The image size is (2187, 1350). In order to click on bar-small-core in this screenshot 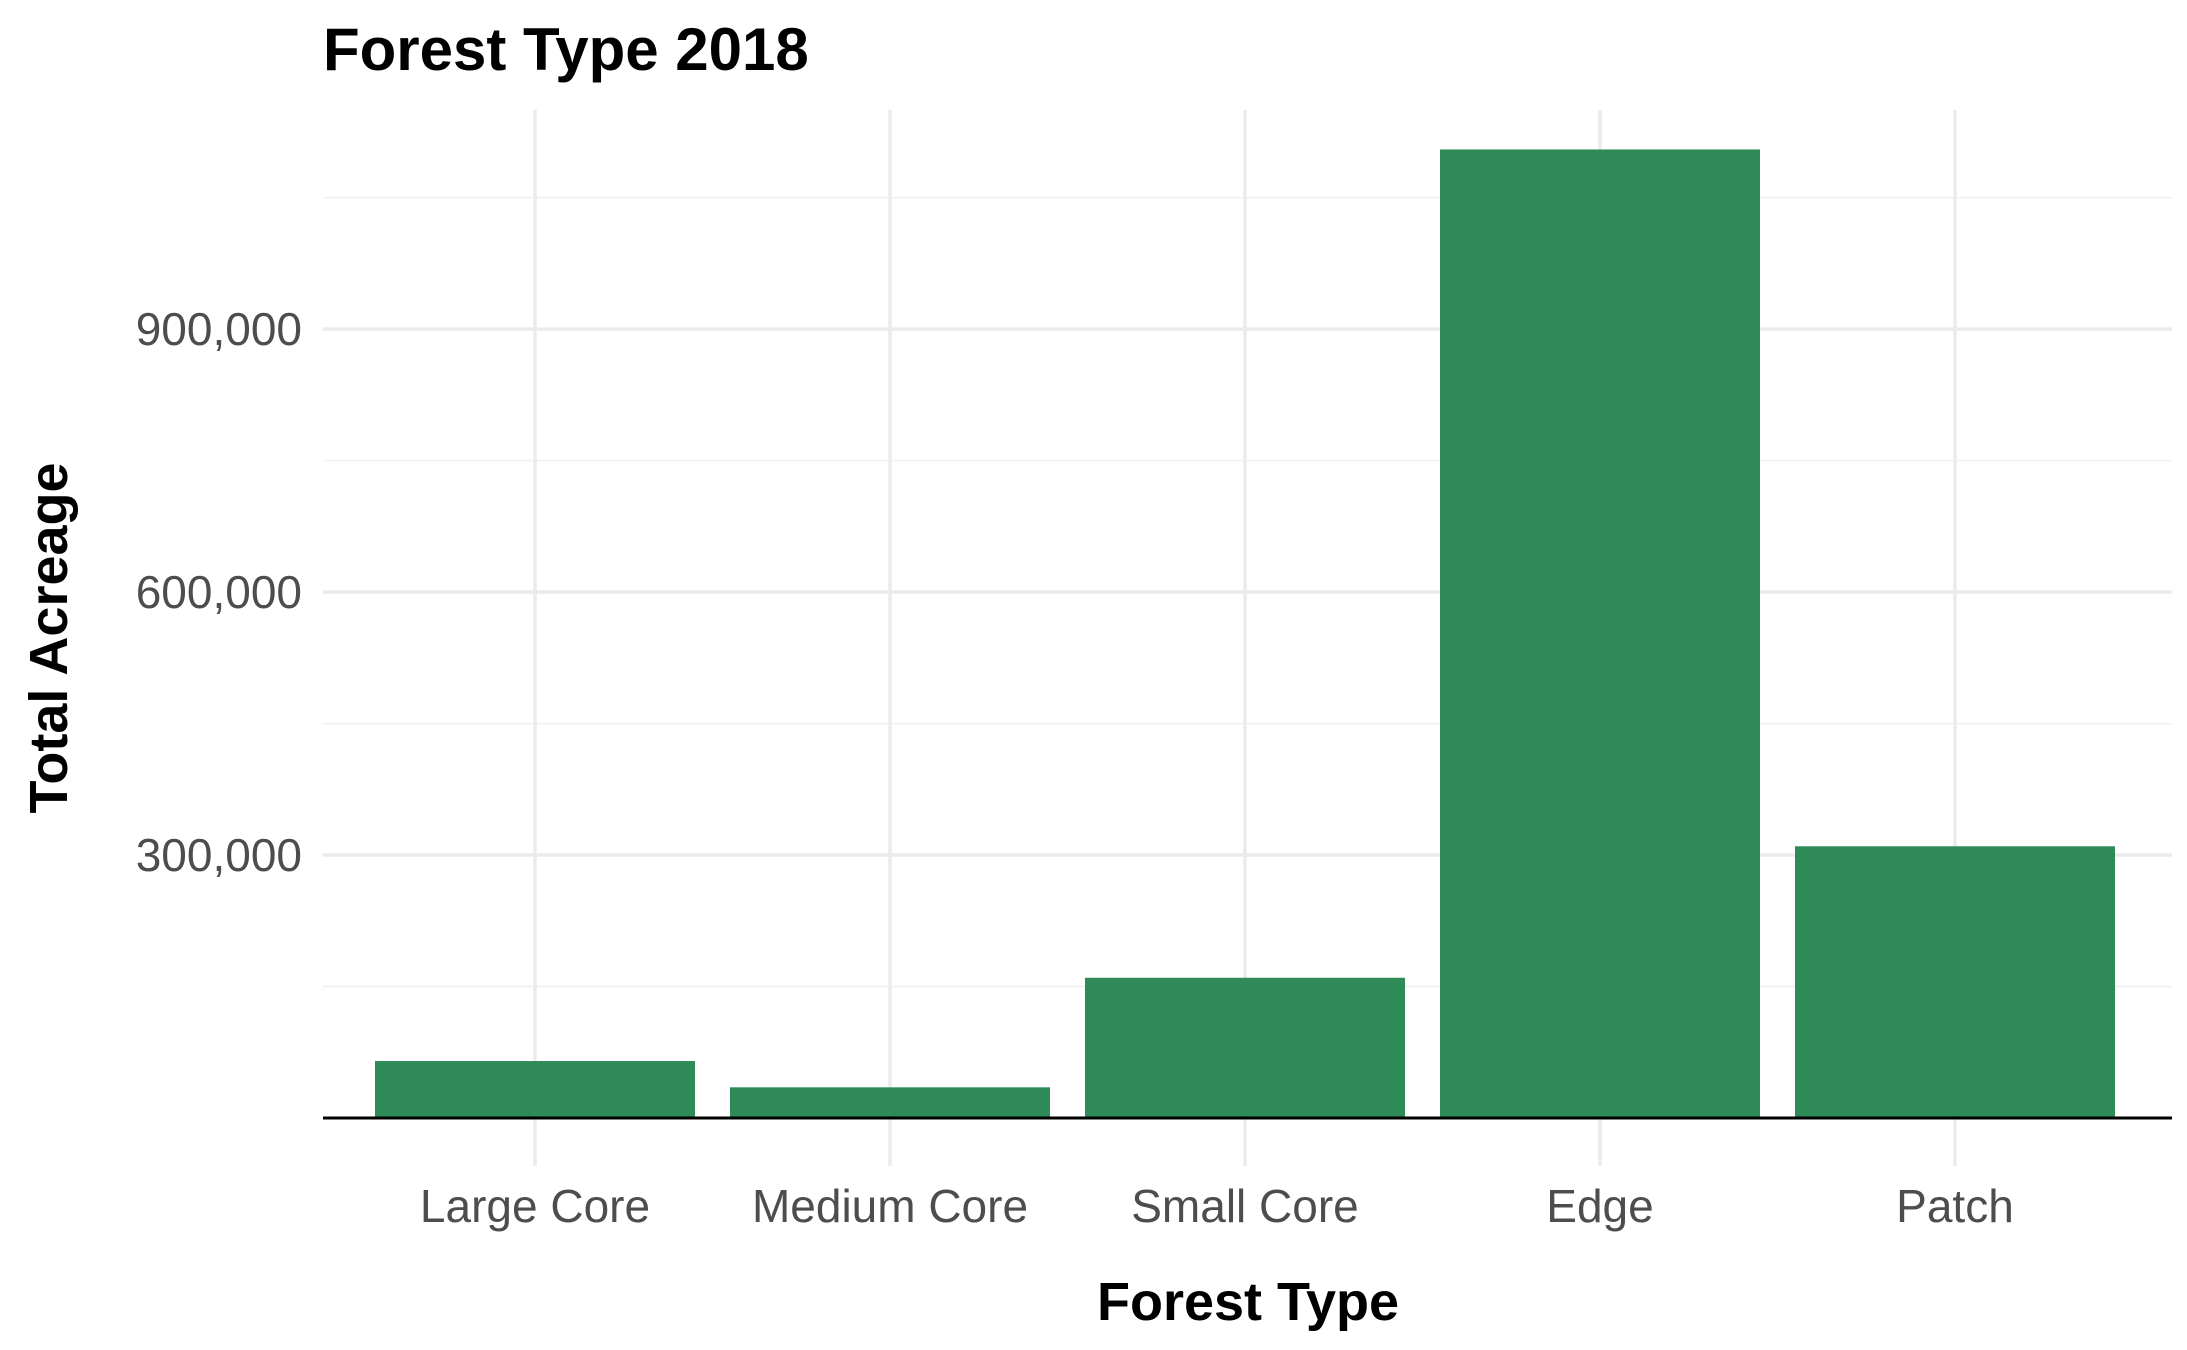, I will do `click(1245, 1047)`.